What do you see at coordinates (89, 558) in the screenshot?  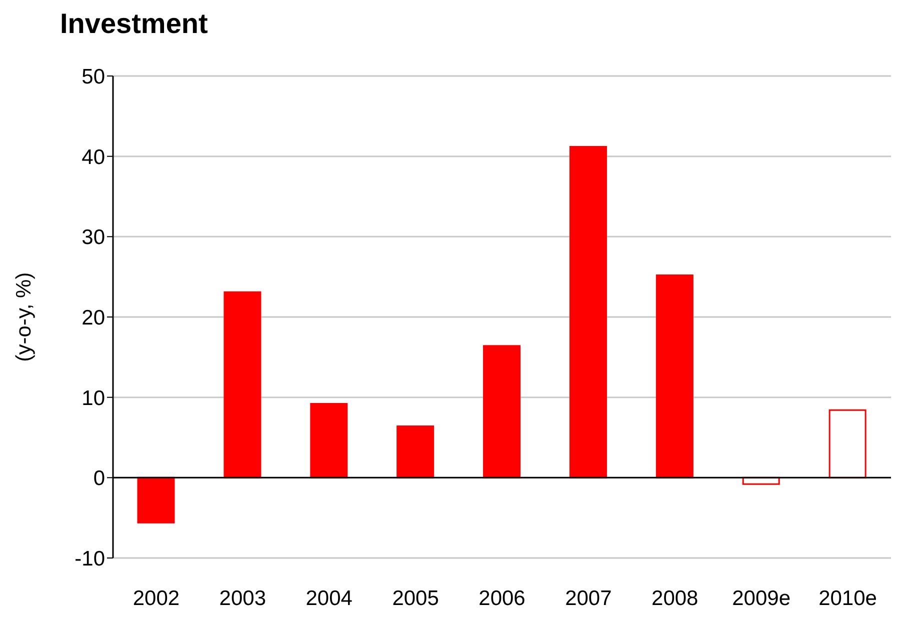 I see `y-tick-label: -10` at bounding box center [89, 558].